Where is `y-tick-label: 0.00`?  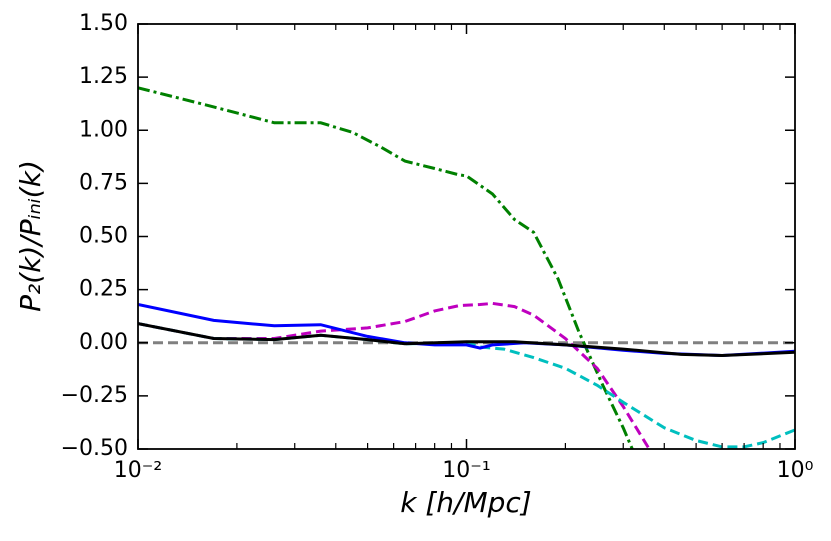
y-tick-label: 0.00 is located at coordinates (103, 342).